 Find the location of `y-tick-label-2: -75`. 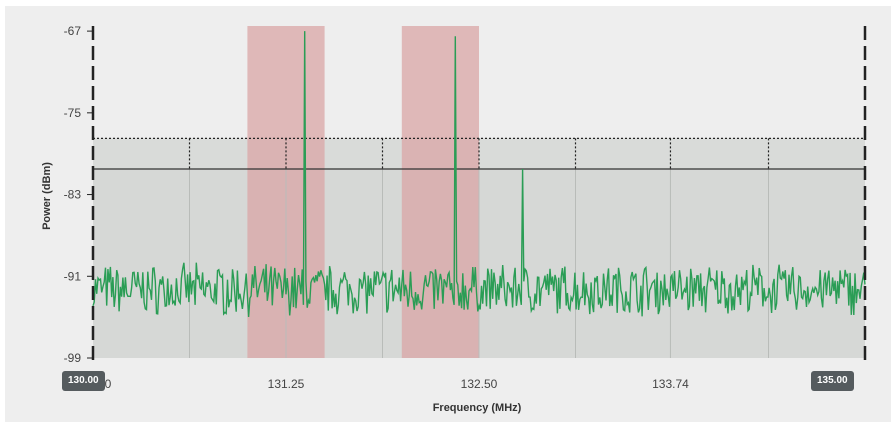

y-tick-label-2: -75 is located at coordinates (73, 113).